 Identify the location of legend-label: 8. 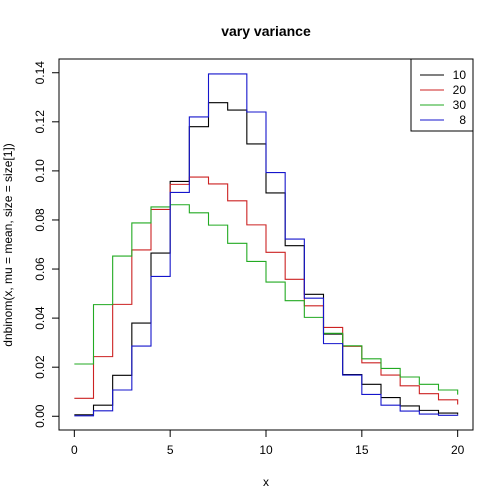
(462, 120).